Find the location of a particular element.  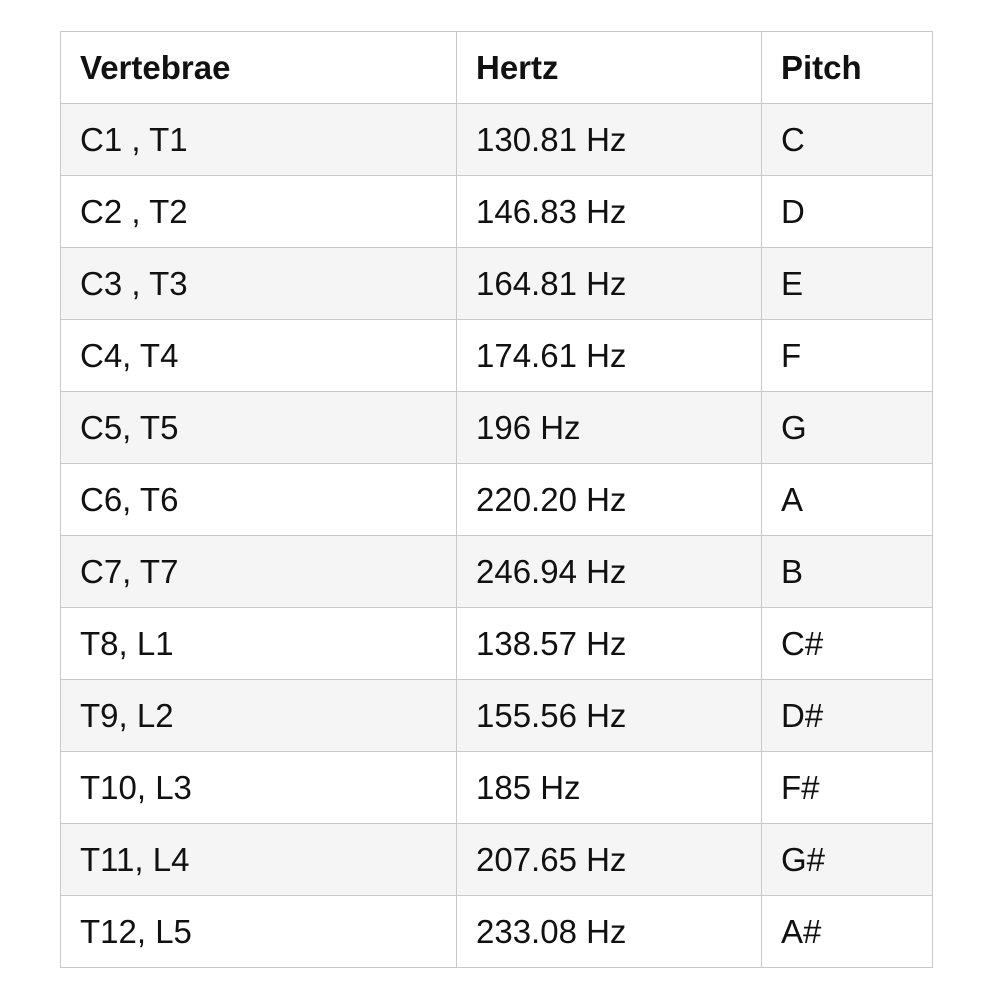

table-row: C7, T7 246.94 Hz B is located at coordinates (496, 571).